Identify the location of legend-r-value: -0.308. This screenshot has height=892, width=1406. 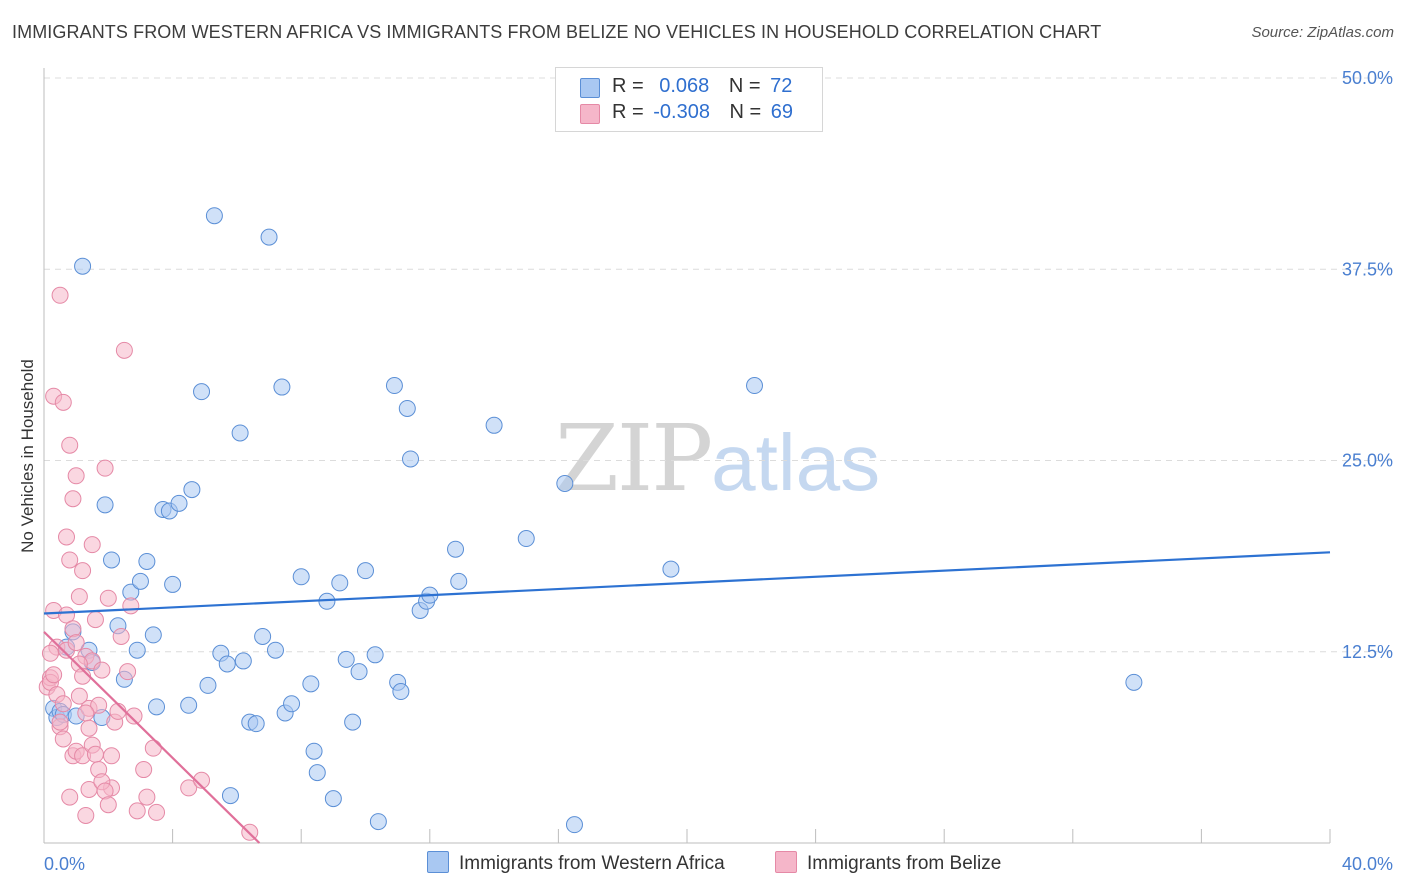
(681, 112).